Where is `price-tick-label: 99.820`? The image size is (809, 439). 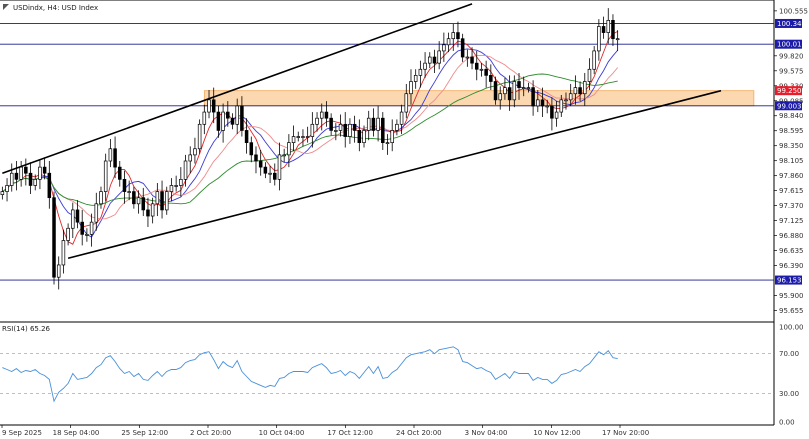 price-tick-label: 99.820 is located at coordinates (791, 56).